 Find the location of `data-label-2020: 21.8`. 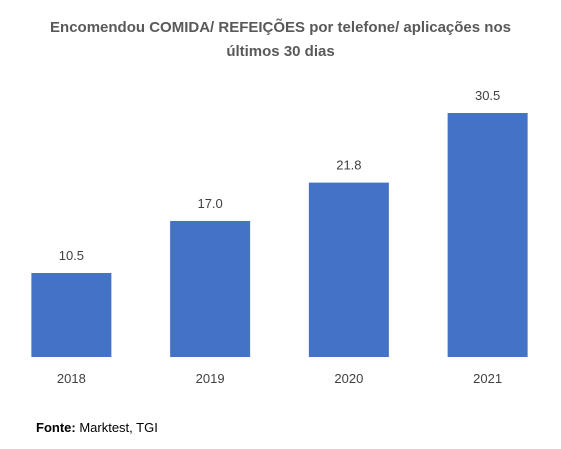

data-label-2020: 21.8 is located at coordinates (348, 165).